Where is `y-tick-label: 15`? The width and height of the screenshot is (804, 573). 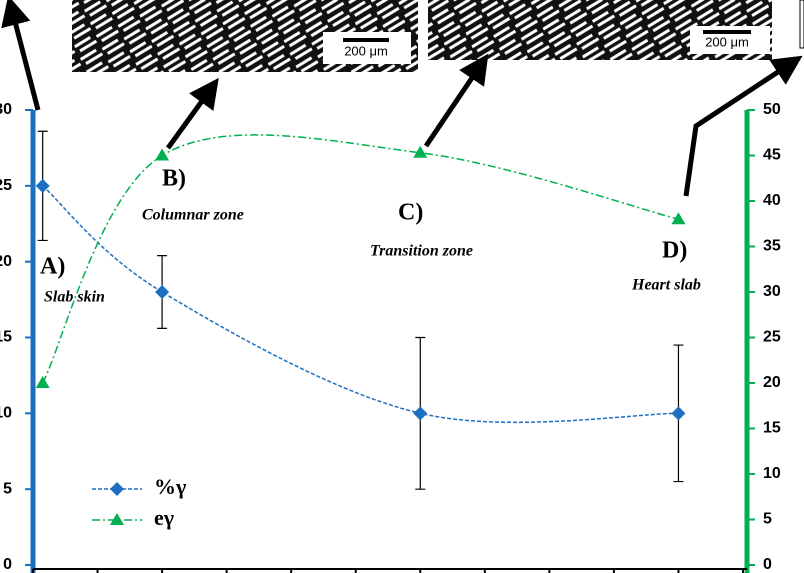
y-tick-label: 15 is located at coordinates (6, 337).